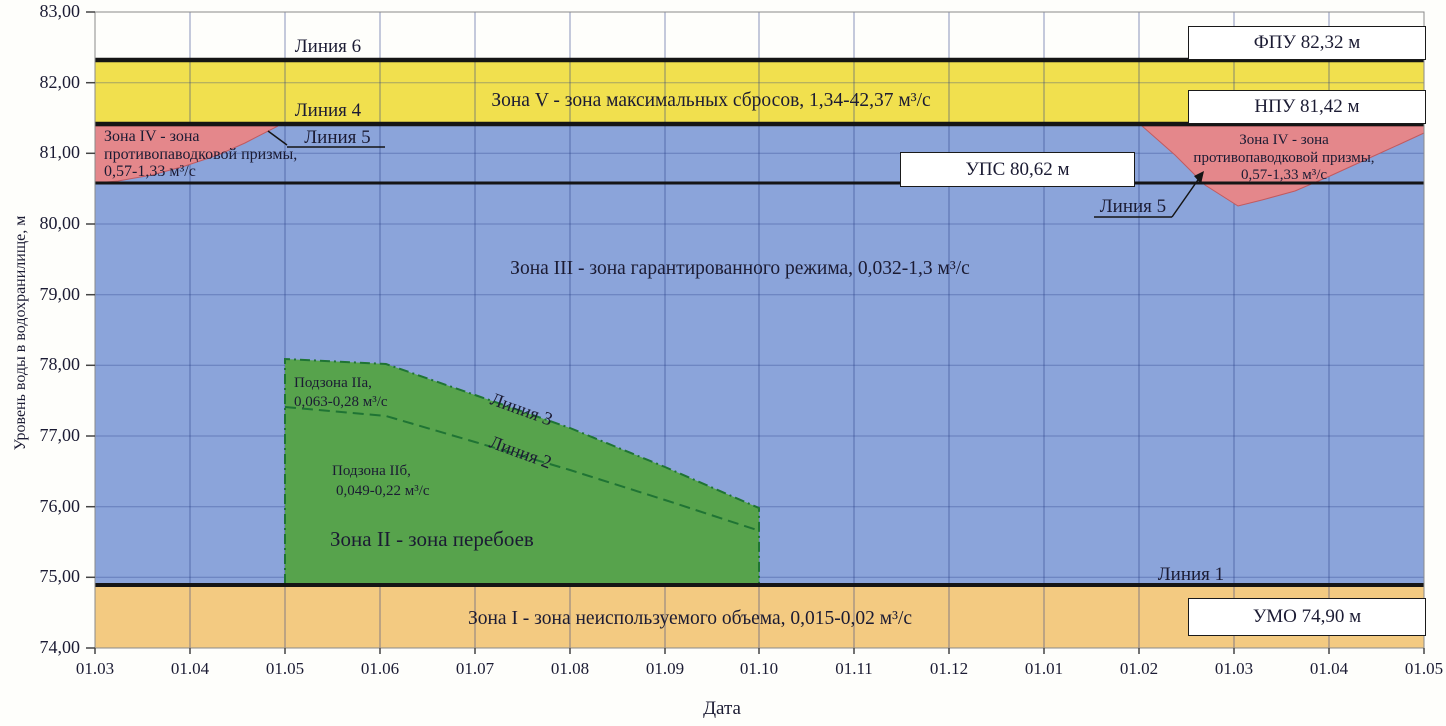  I want to click on x-tick-2: 01.05, so click(285, 668).